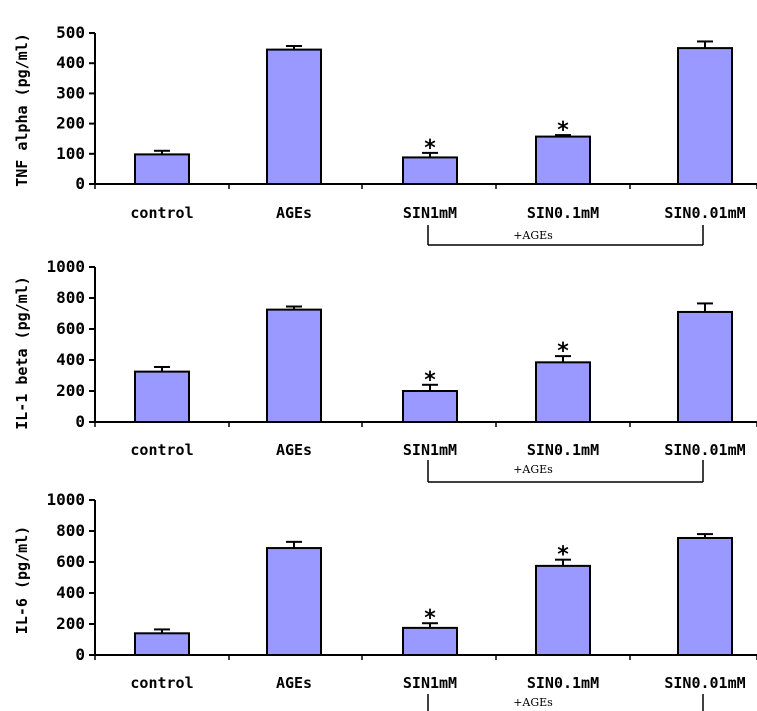 The image size is (757, 711). What do you see at coordinates (70, 153) in the screenshot?
I see `y-tick-label: 100` at bounding box center [70, 153].